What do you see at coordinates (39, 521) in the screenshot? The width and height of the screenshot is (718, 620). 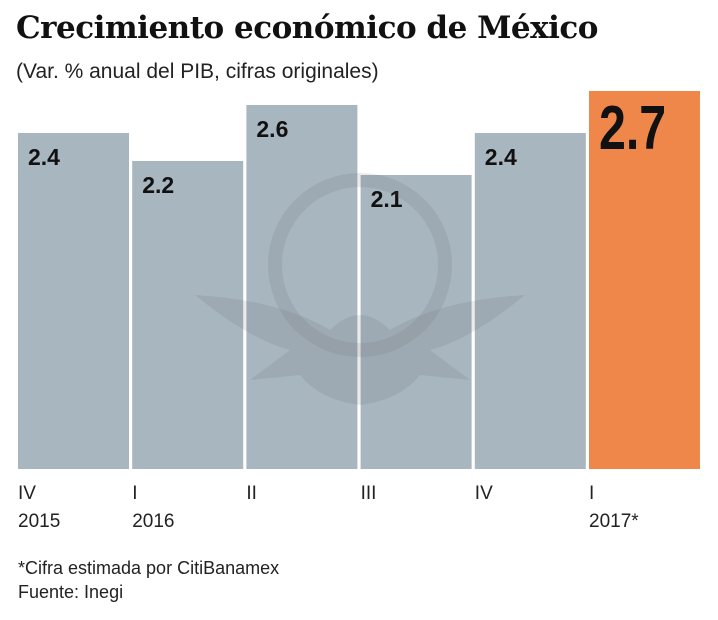 I see `x-tick-year: 2015` at bounding box center [39, 521].